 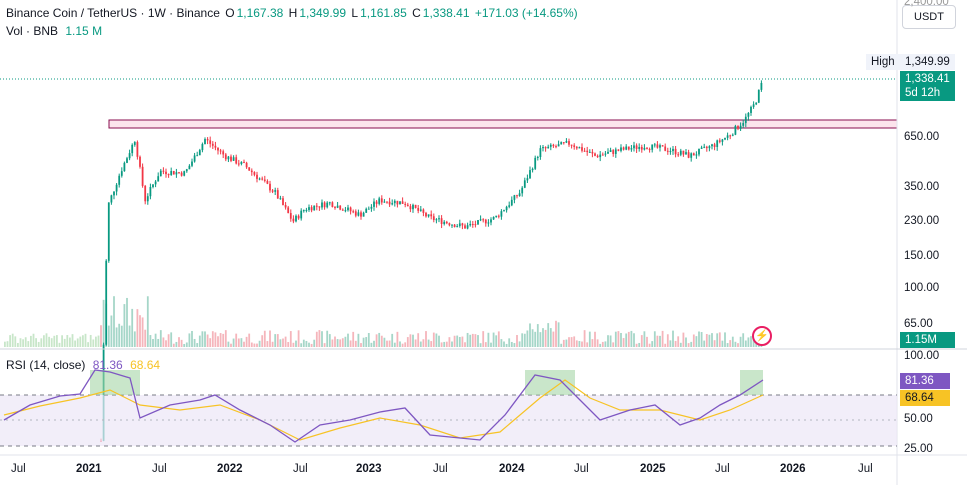 I want to click on rsi-legend: RSI (14, close) 81.36 68.64, so click(x=83, y=365).